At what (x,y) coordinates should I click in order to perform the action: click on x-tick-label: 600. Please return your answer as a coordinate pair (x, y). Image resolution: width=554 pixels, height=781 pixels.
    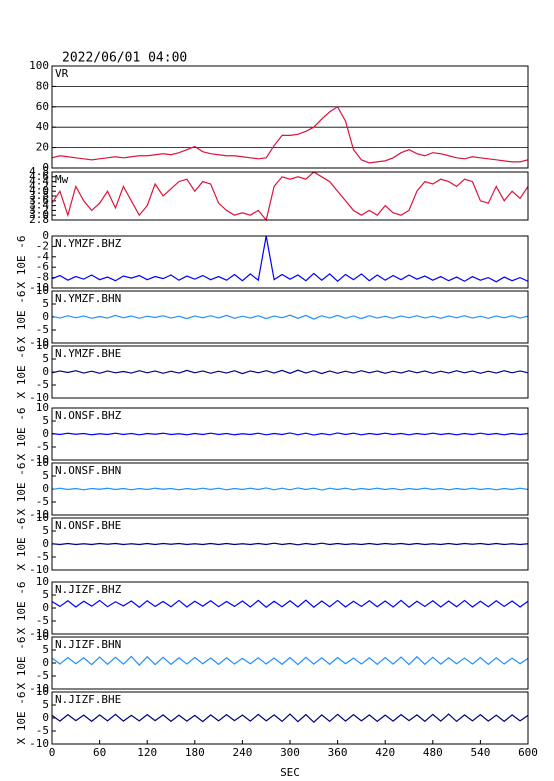
    Looking at the image, I should click on (528, 752).